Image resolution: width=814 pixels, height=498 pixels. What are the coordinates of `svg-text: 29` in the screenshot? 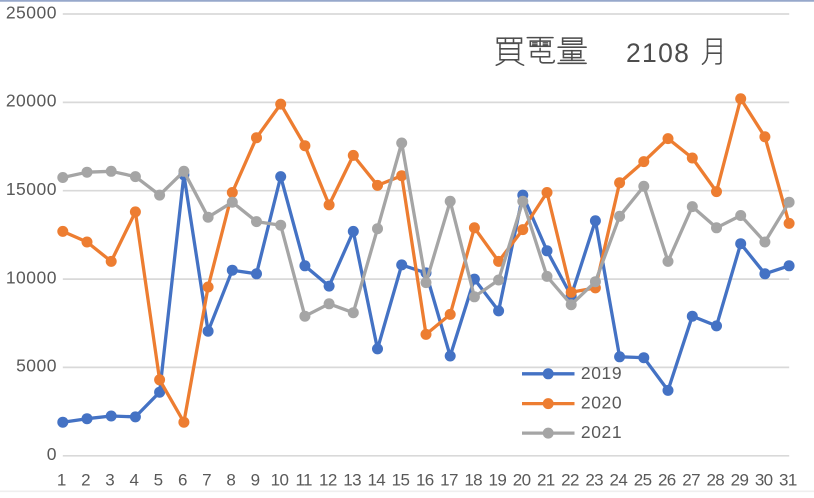 It's located at (740, 480).